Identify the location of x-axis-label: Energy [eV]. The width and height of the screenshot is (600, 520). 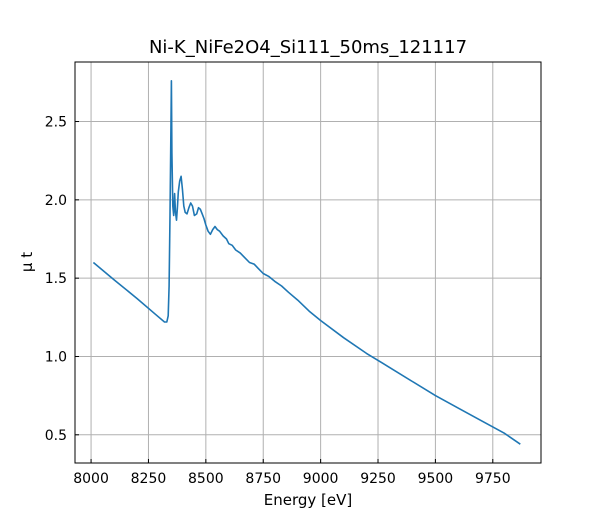
(308, 500).